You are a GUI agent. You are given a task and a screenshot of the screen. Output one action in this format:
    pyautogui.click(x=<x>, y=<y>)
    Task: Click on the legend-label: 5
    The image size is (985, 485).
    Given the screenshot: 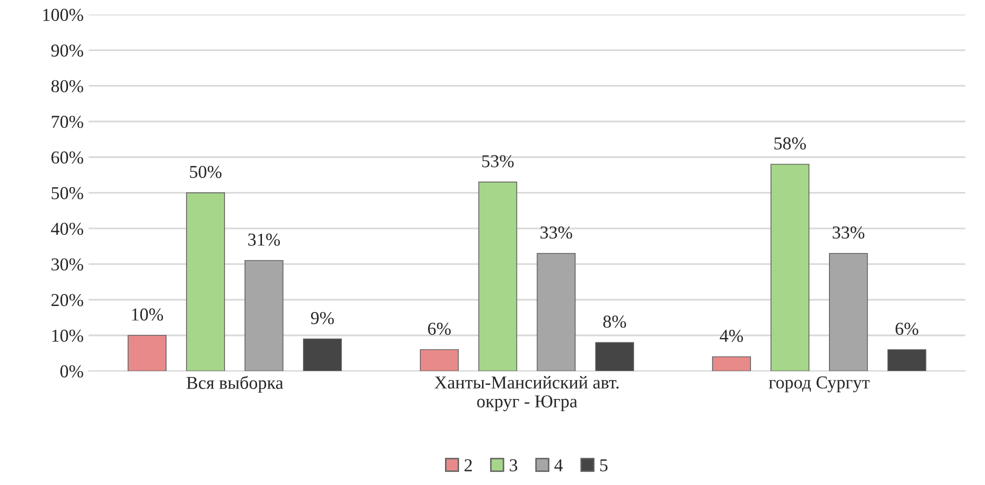 What is the action you would take?
    pyautogui.click(x=604, y=465)
    